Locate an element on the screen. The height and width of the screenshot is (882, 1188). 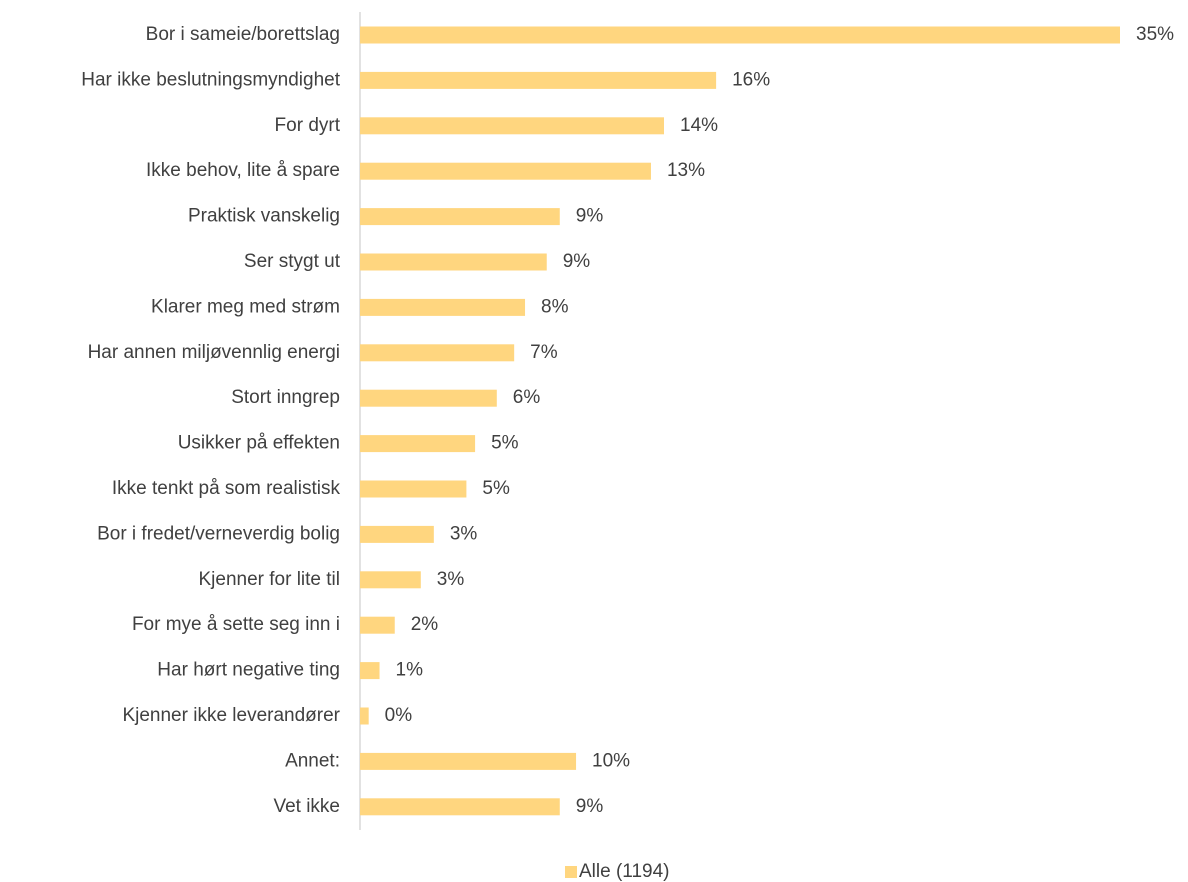
category-label: Bor i sameie/borettslag is located at coordinates (243, 34).